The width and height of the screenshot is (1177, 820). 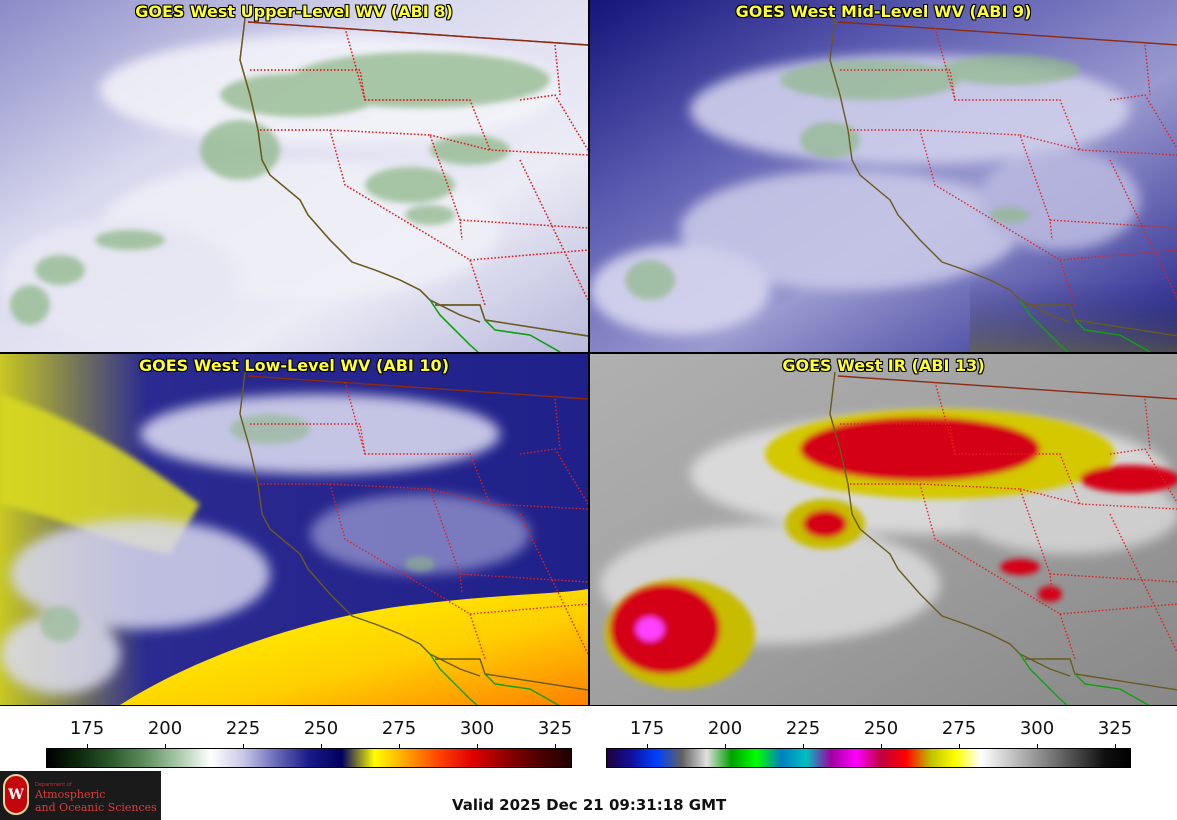 I want to click on logo-line2: and Oceanic Sciences, so click(x=96, y=807).